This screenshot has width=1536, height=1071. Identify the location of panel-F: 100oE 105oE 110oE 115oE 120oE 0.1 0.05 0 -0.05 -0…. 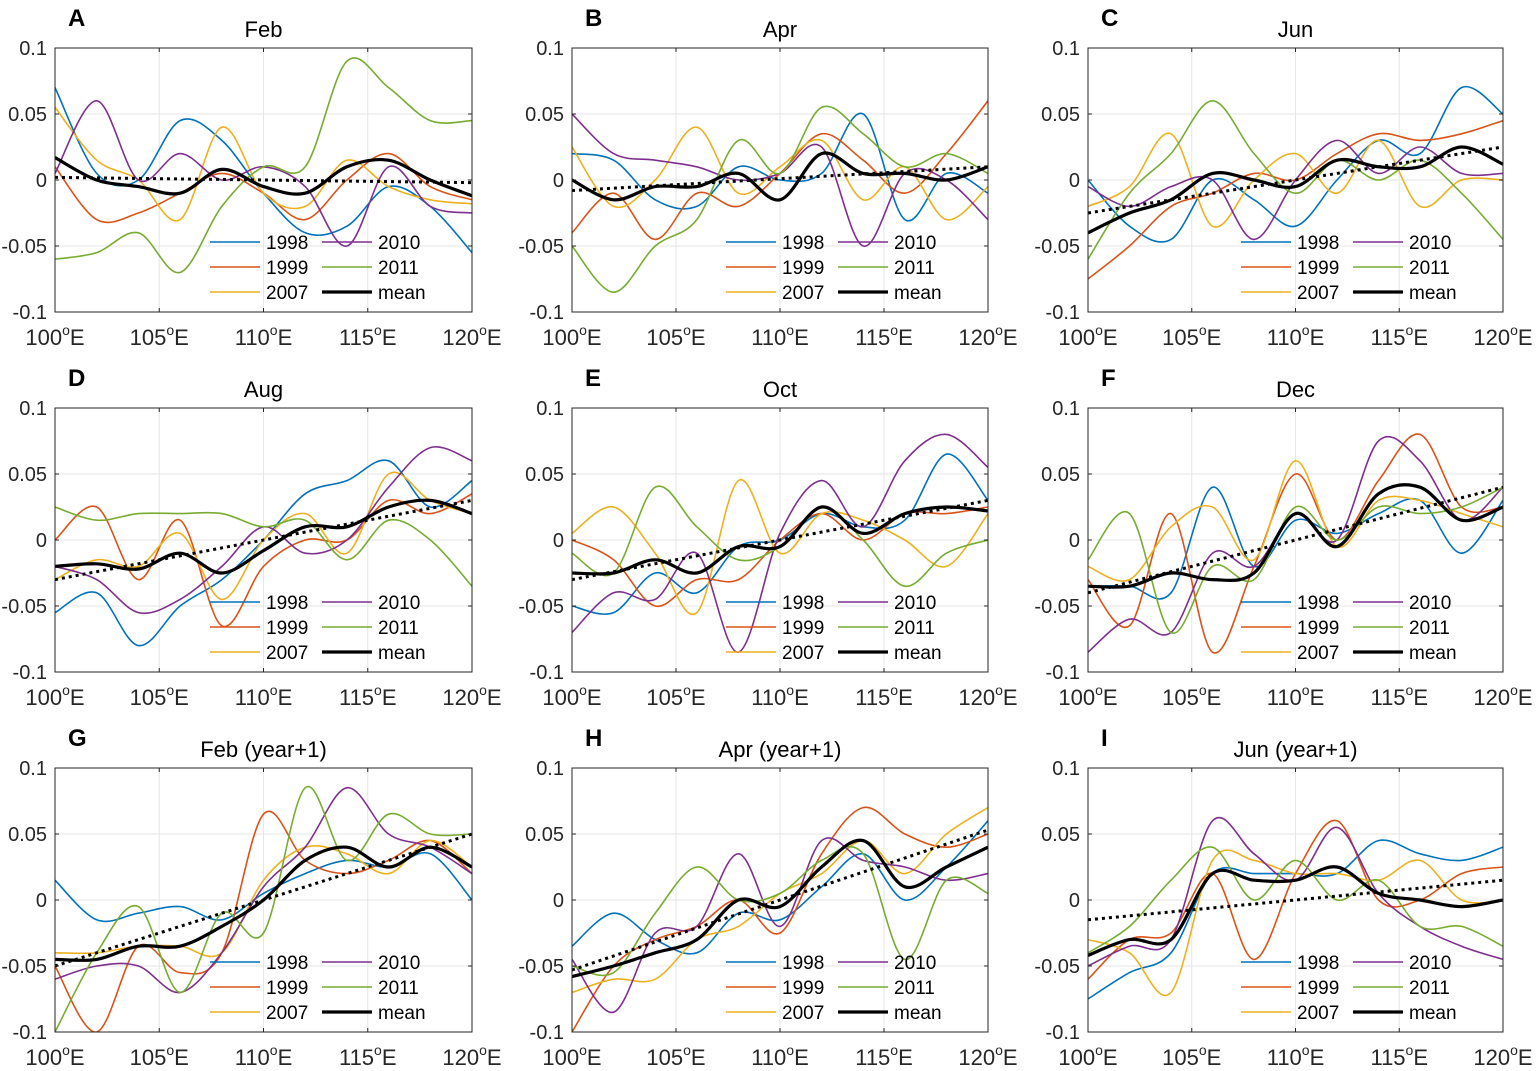
(1283, 537).